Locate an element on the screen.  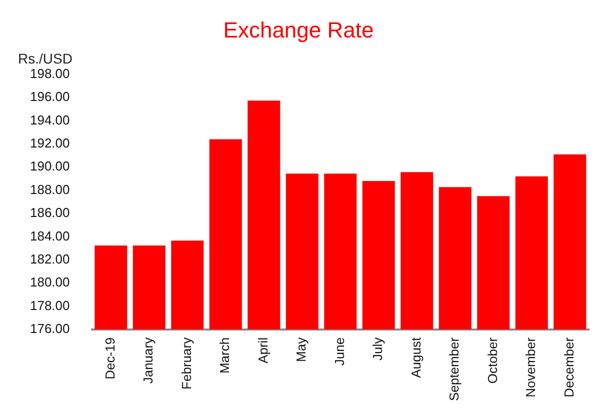
y-tick-label: 186.00 is located at coordinates (50, 212).